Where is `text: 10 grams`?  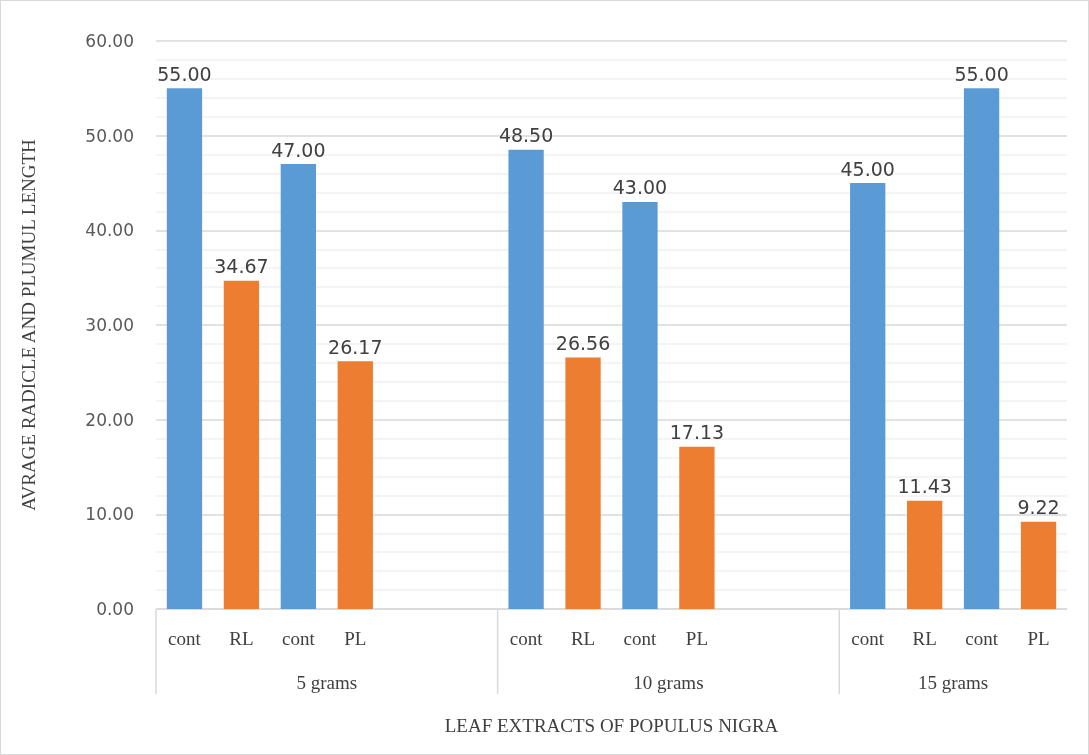
text: 10 grams is located at coordinates (668, 682).